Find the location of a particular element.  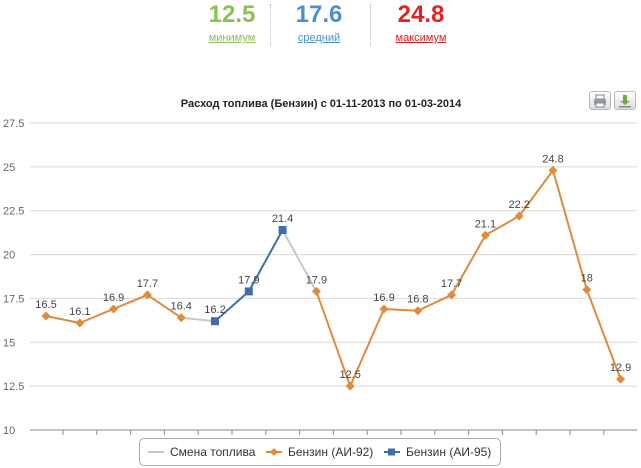

data-label: 16.2 is located at coordinates (214, 310).